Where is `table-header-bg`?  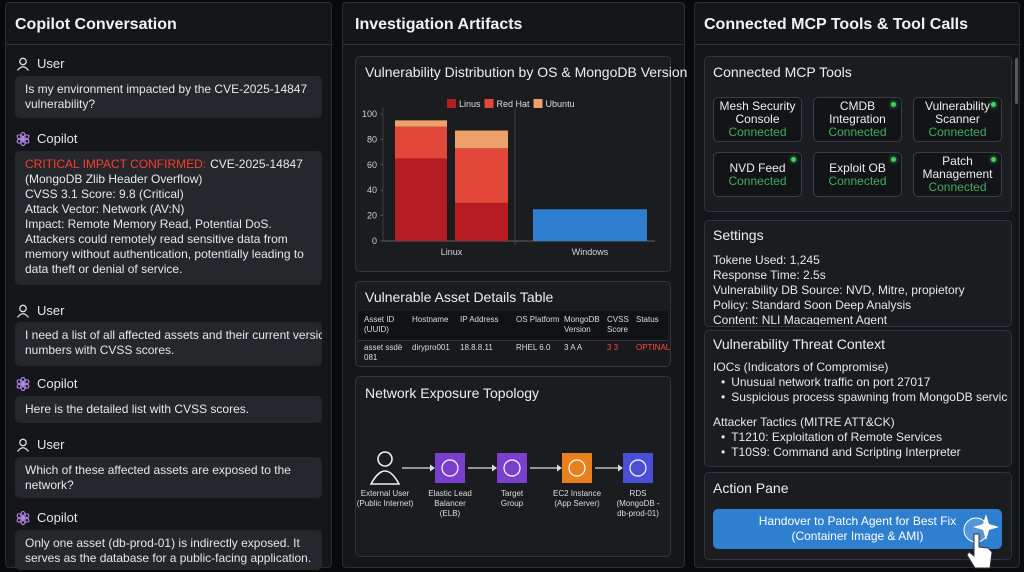
table-header-bg is located at coordinates (513, 325).